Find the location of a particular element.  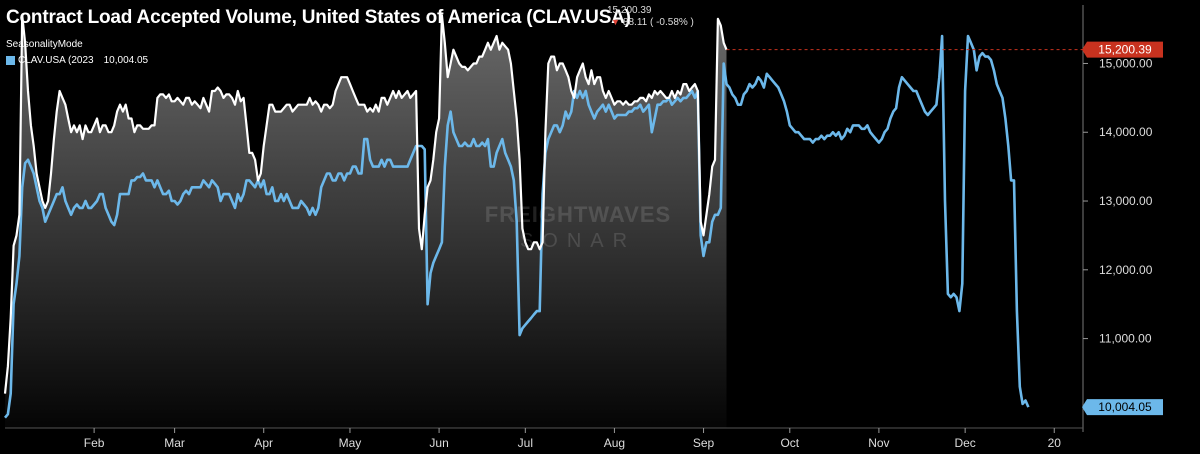

x-tick-label: Apr is located at coordinates (263, 443).